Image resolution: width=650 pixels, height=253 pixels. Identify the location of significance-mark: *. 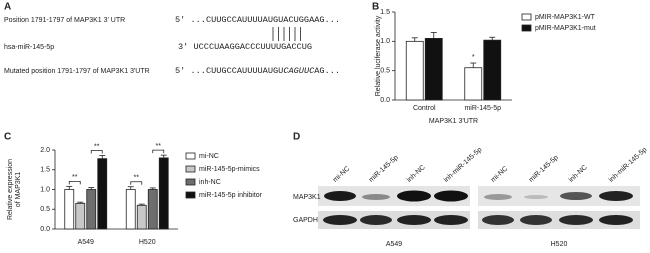
(473, 57).